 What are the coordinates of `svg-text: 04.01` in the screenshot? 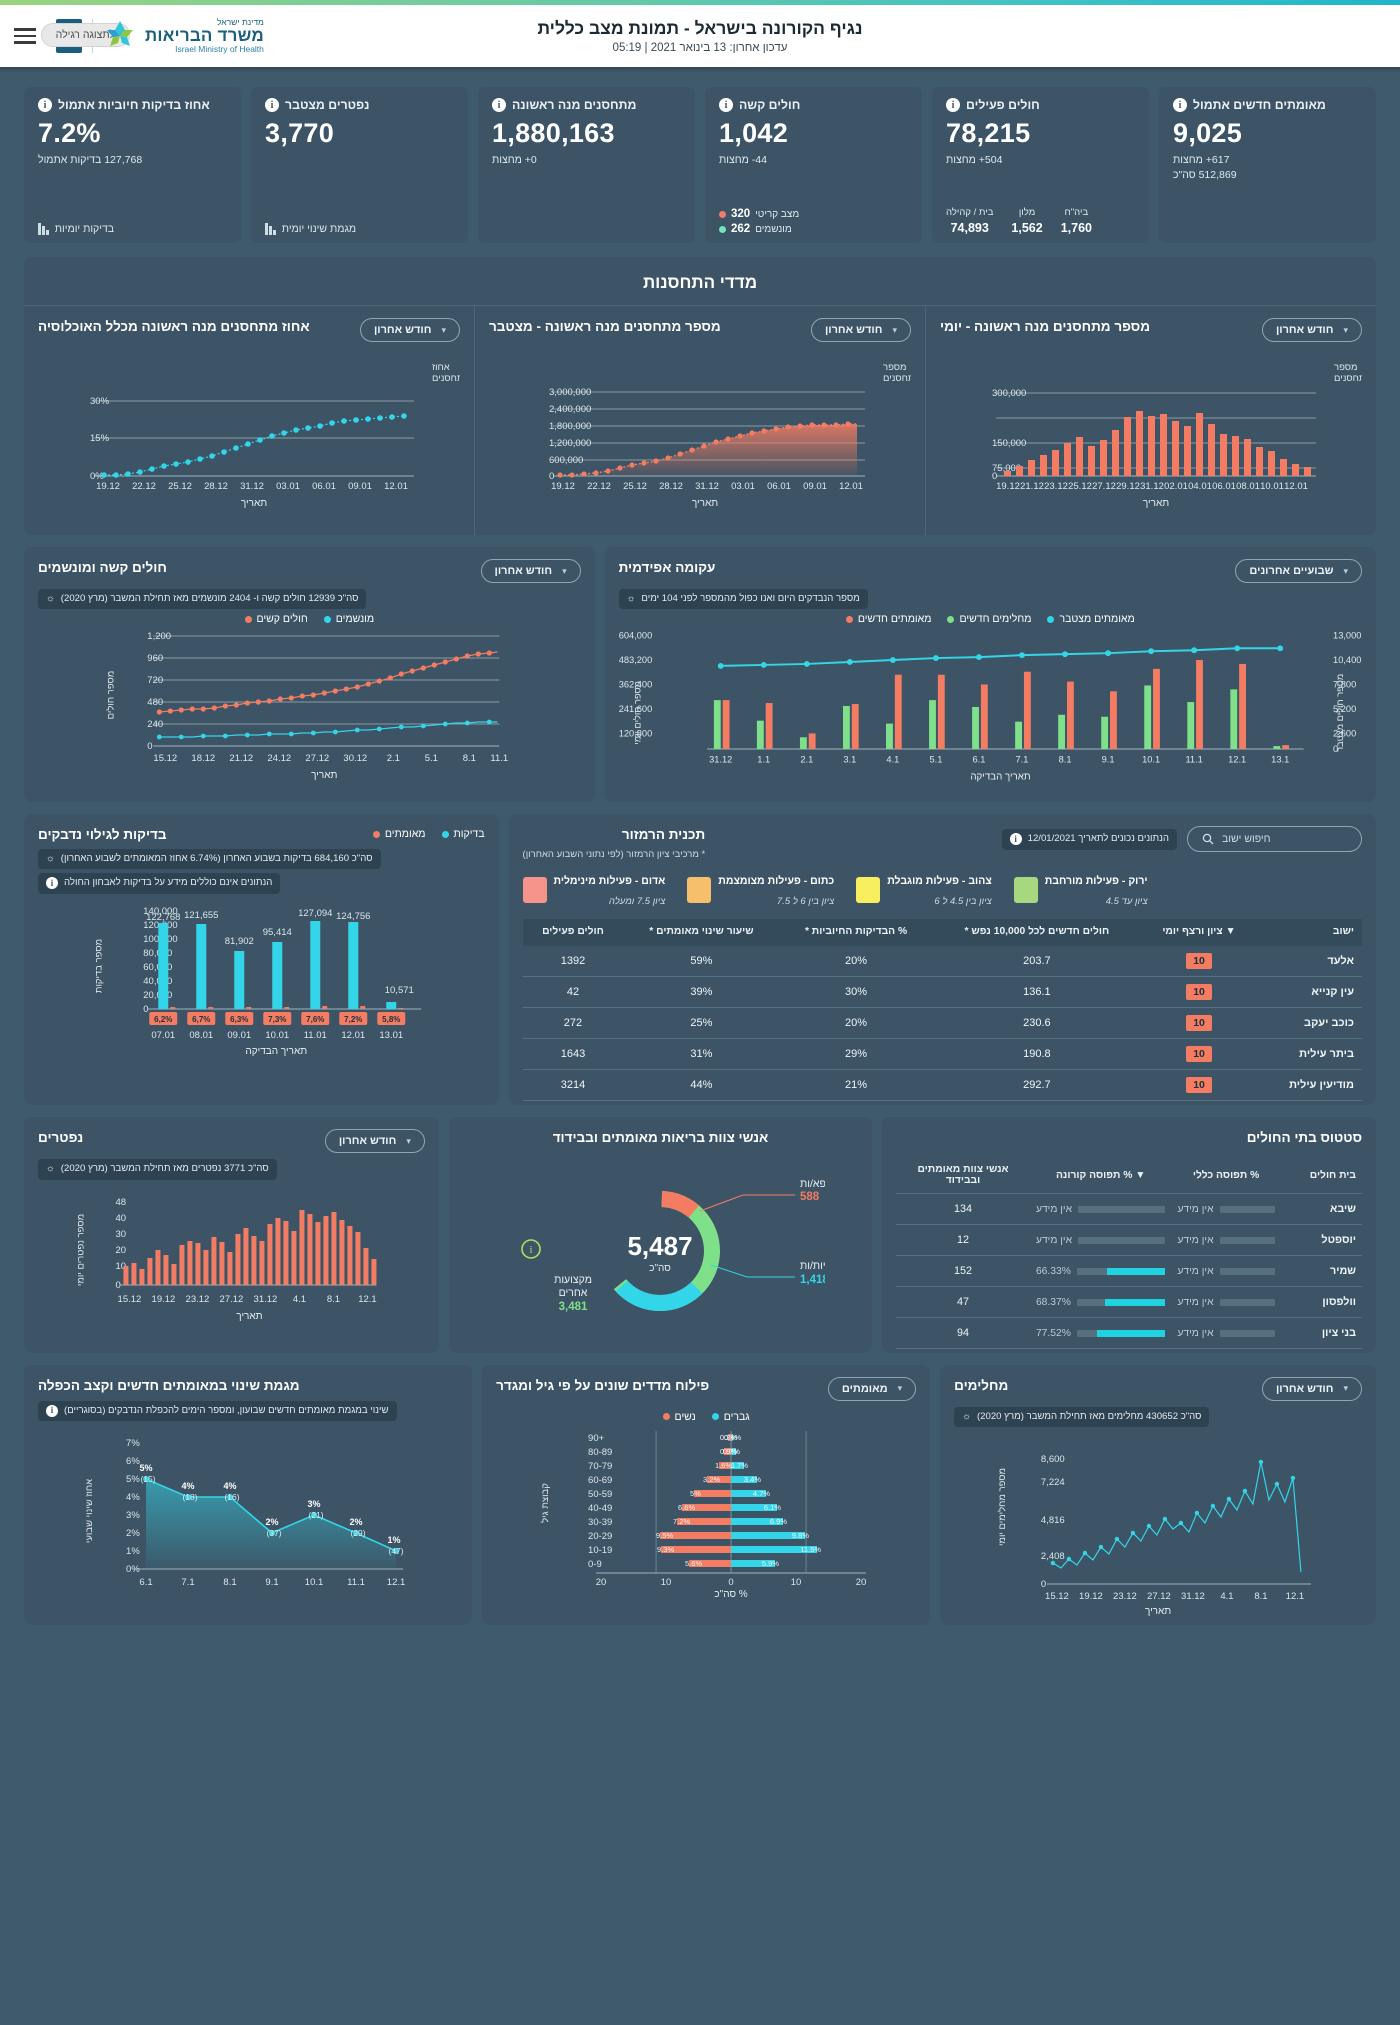 It's located at (1200, 486).